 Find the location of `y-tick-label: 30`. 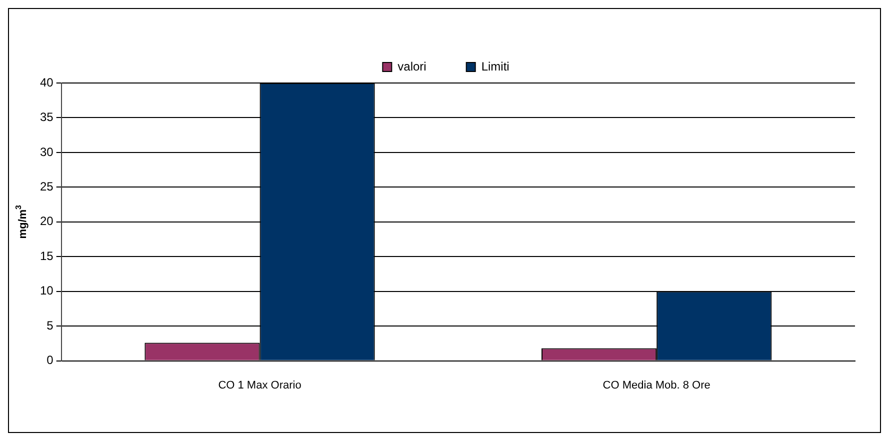

y-tick-label: 30 is located at coordinates (47, 151).